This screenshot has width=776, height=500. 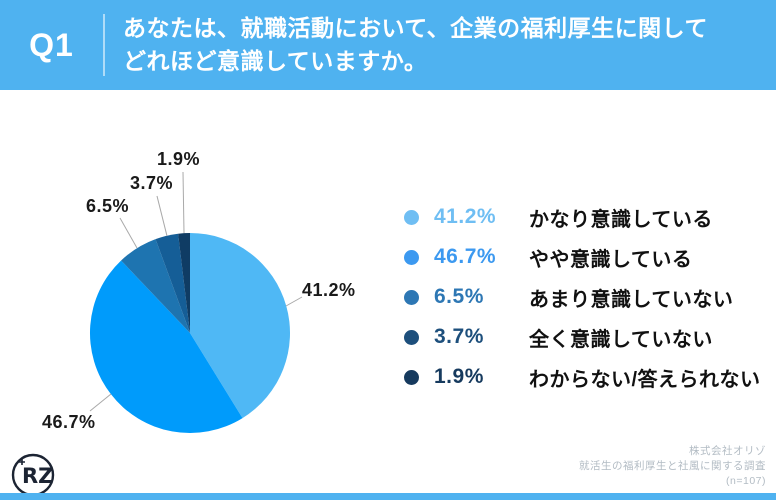 I want to click on pie-chart, so click(x=196, y=302).